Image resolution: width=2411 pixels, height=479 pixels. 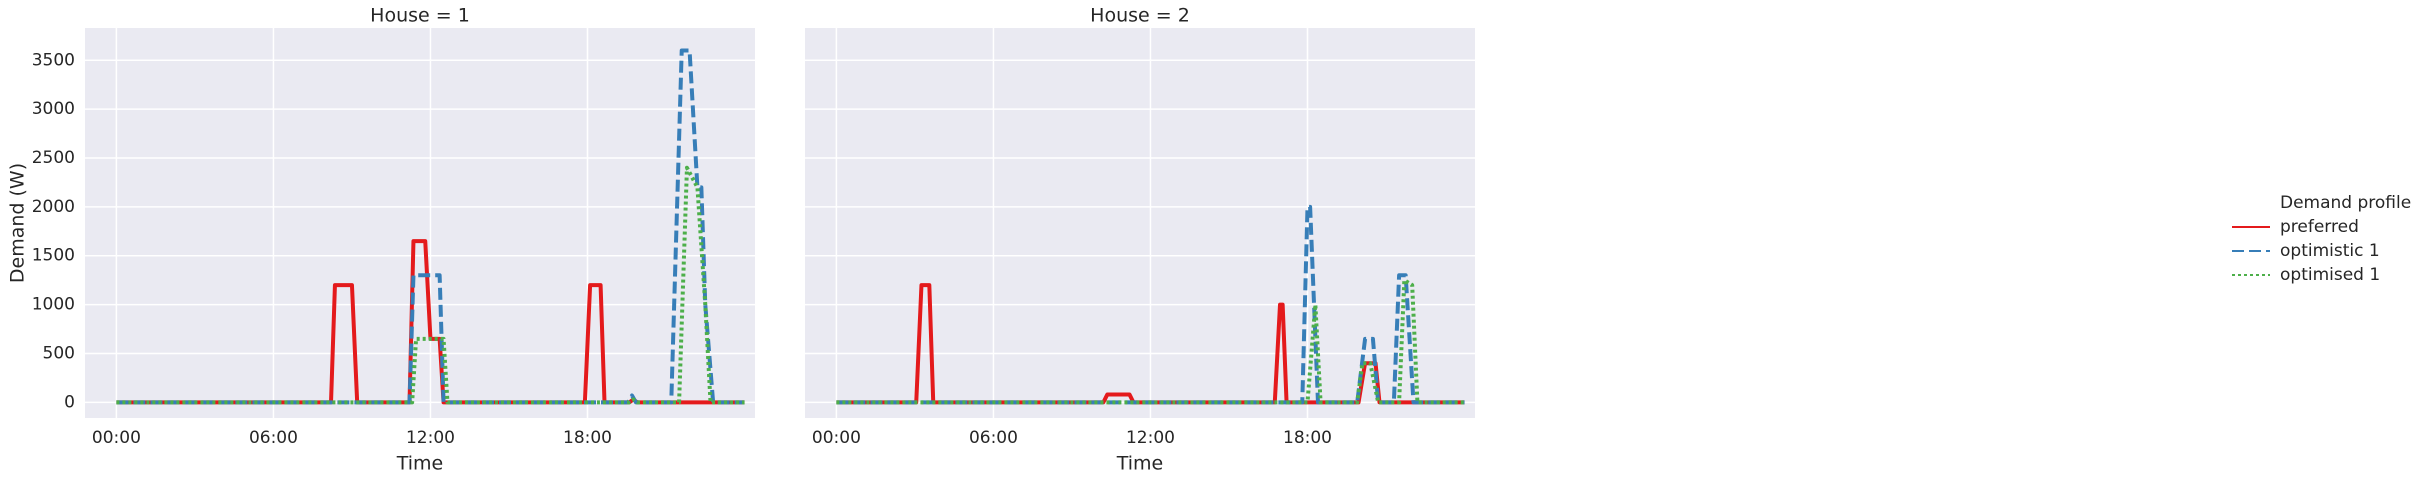 What do you see at coordinates (53, 60) in the screenshot?
I see `y-tick-label: 3500` at bounding box center [53, 60].